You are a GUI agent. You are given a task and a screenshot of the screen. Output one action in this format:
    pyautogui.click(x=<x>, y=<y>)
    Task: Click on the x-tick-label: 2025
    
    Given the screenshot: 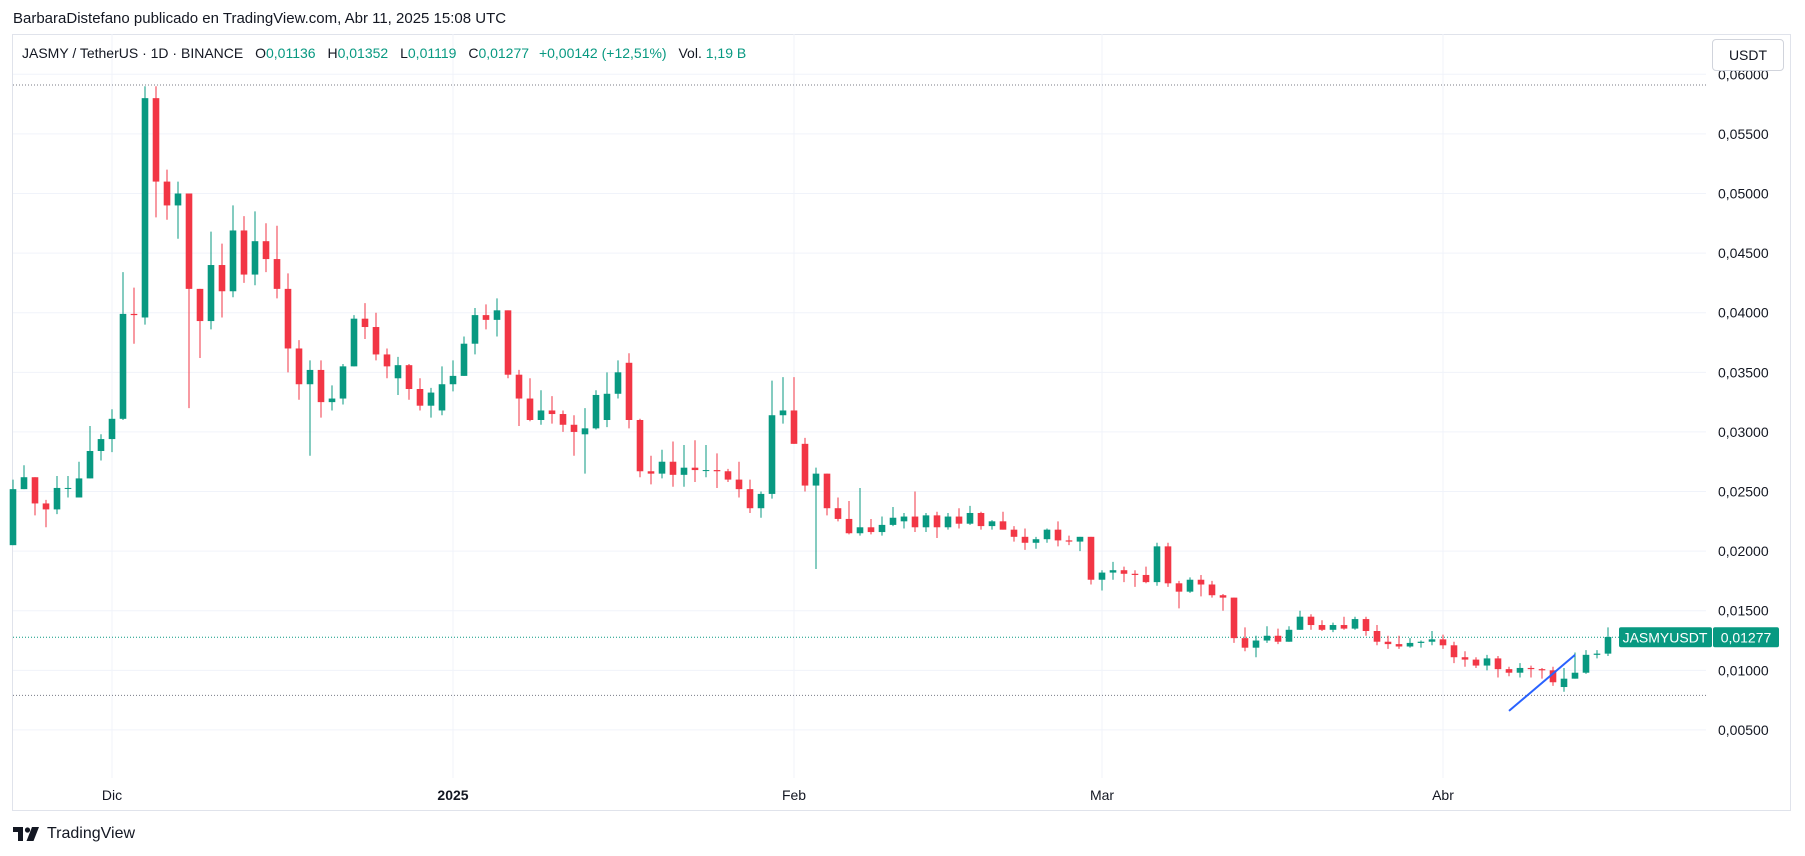 What is the action you would take?
    pyautogui.click(x=452, y=795)
    